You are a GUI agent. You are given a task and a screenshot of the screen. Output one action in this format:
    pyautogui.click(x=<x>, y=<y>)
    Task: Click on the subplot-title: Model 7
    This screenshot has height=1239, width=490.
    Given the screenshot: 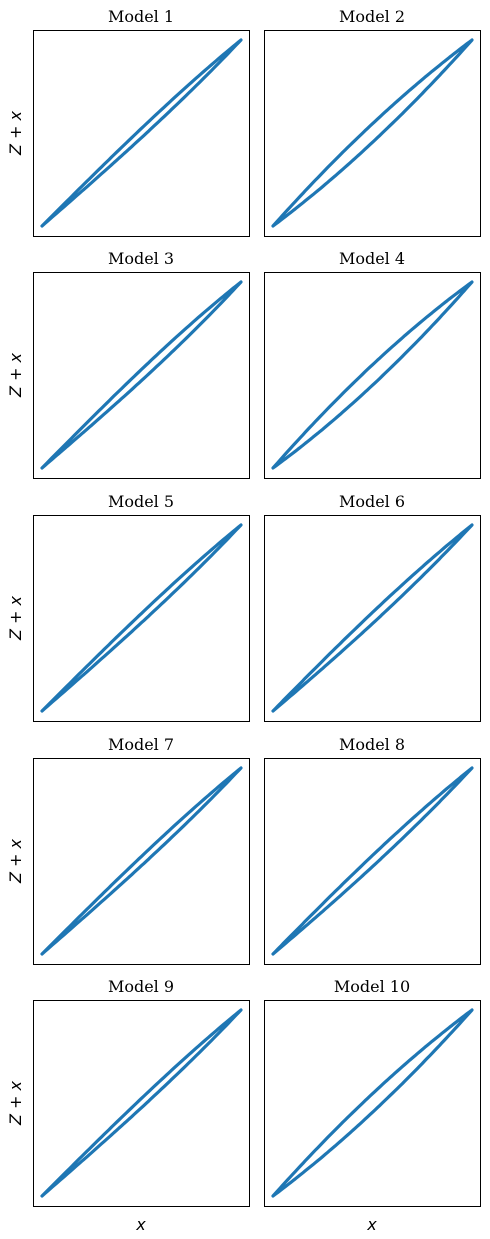 What is the action you would take?
    pyautogui.click(x=141, y=744)
    